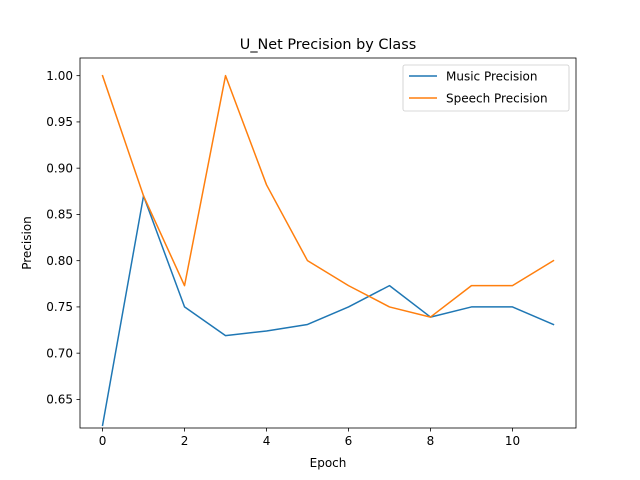 The height and width of the screenshot is (480, 640). Describe the element at coordinates (185, 441) in the screenshot. I see `x-tick-label: 2` at that location.